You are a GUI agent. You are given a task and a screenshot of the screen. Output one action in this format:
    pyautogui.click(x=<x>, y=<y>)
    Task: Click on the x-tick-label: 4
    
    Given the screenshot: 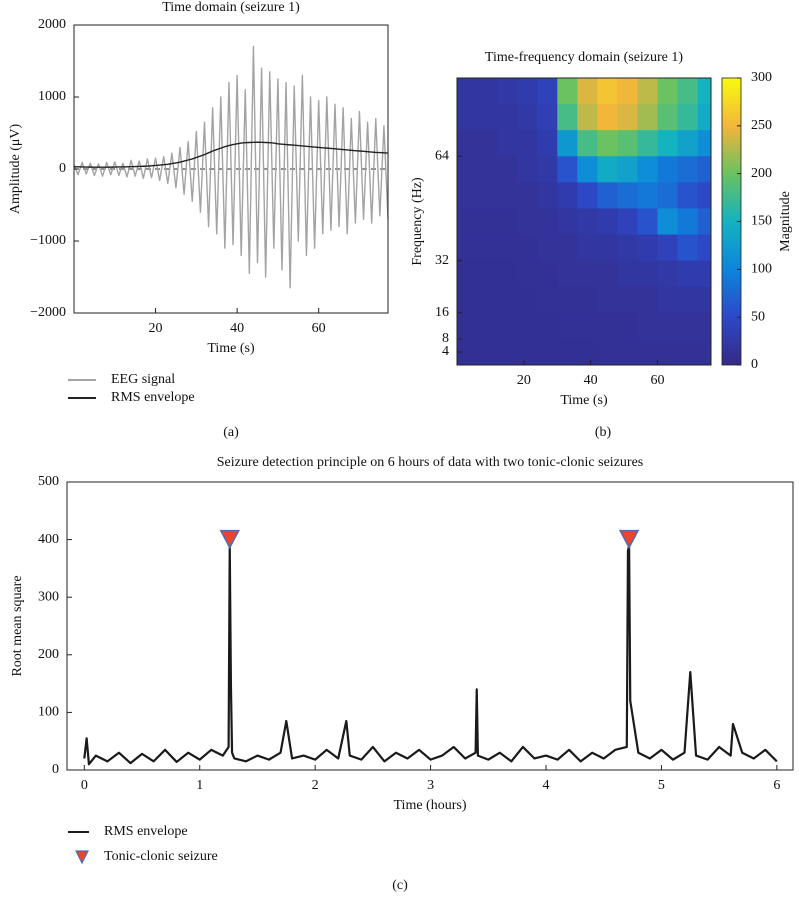 What is the action you would take?
    pyautogui.click(x=545, y=785)
    